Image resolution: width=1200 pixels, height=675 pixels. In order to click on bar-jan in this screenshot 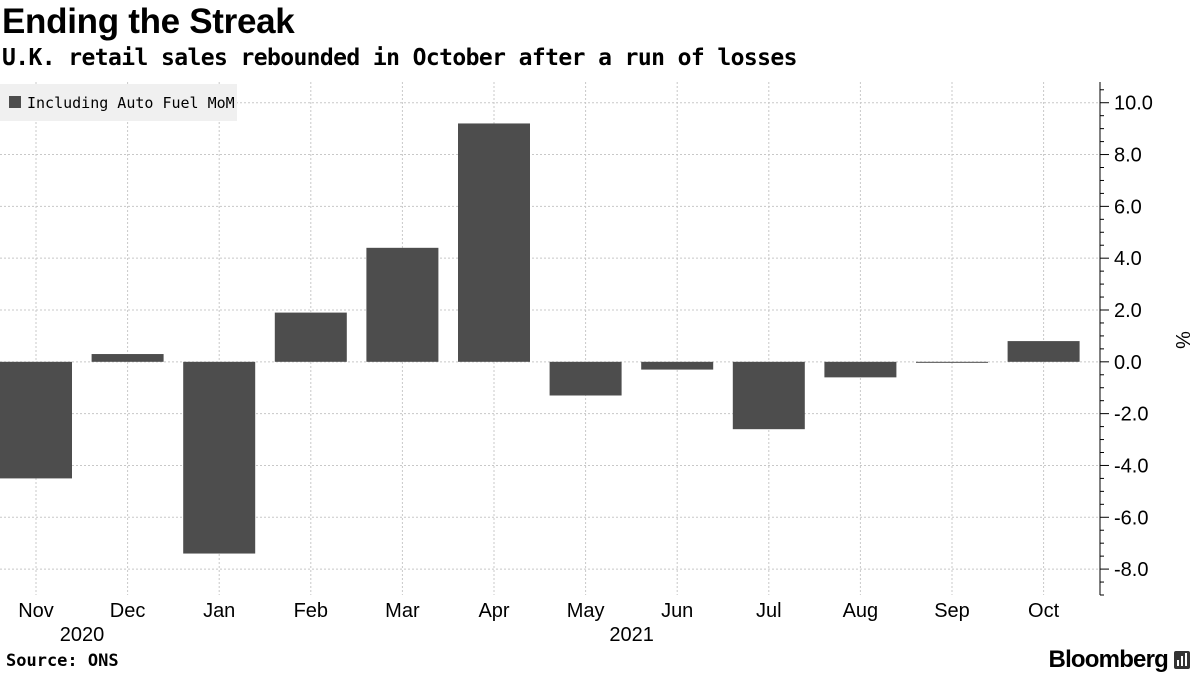, I will do `click(219, 457)`.